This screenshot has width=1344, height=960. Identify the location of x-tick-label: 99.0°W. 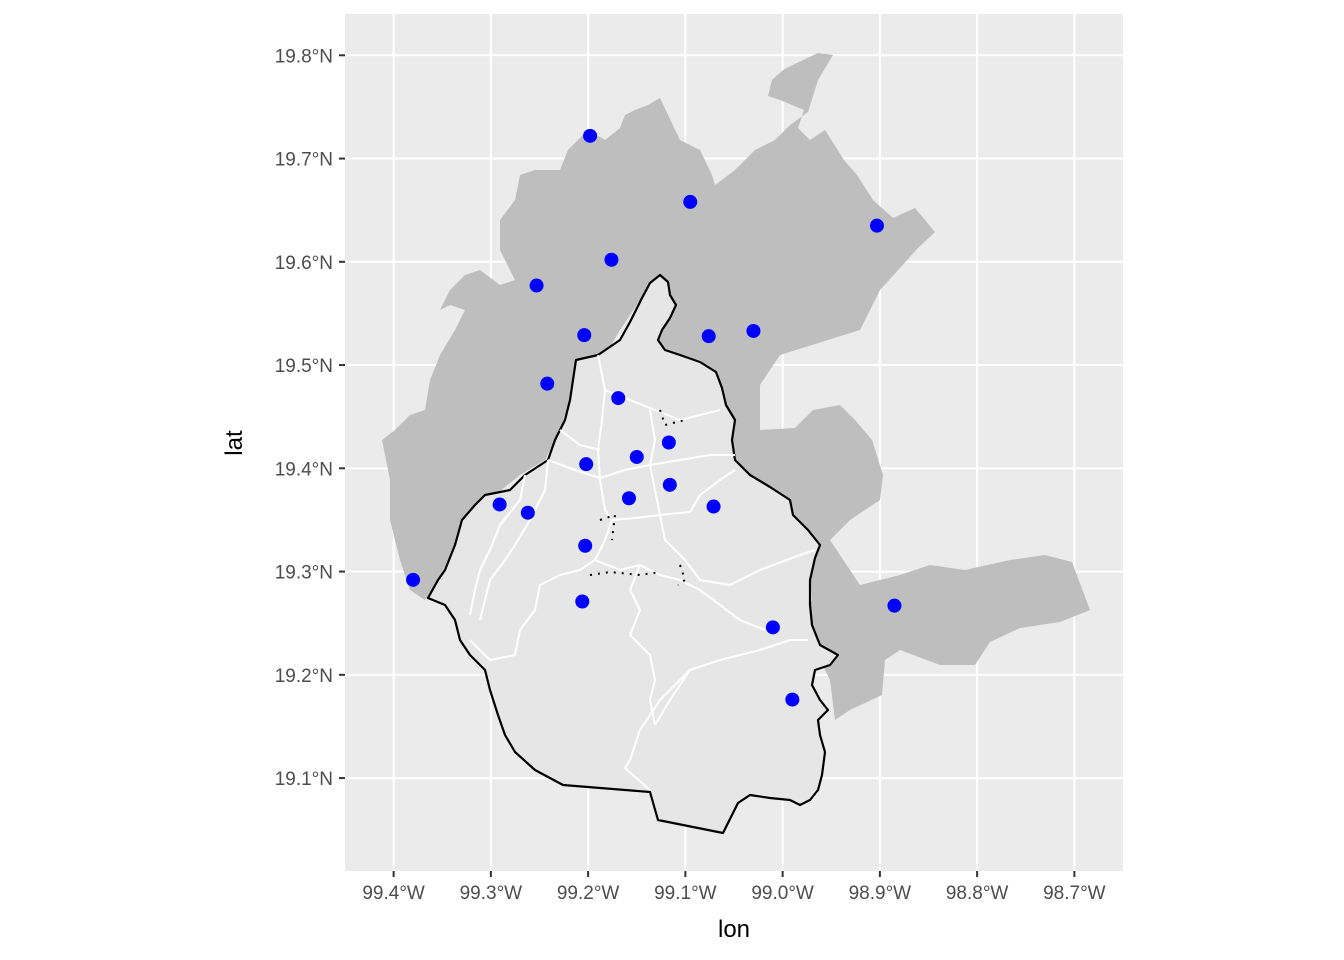
(782, 893).